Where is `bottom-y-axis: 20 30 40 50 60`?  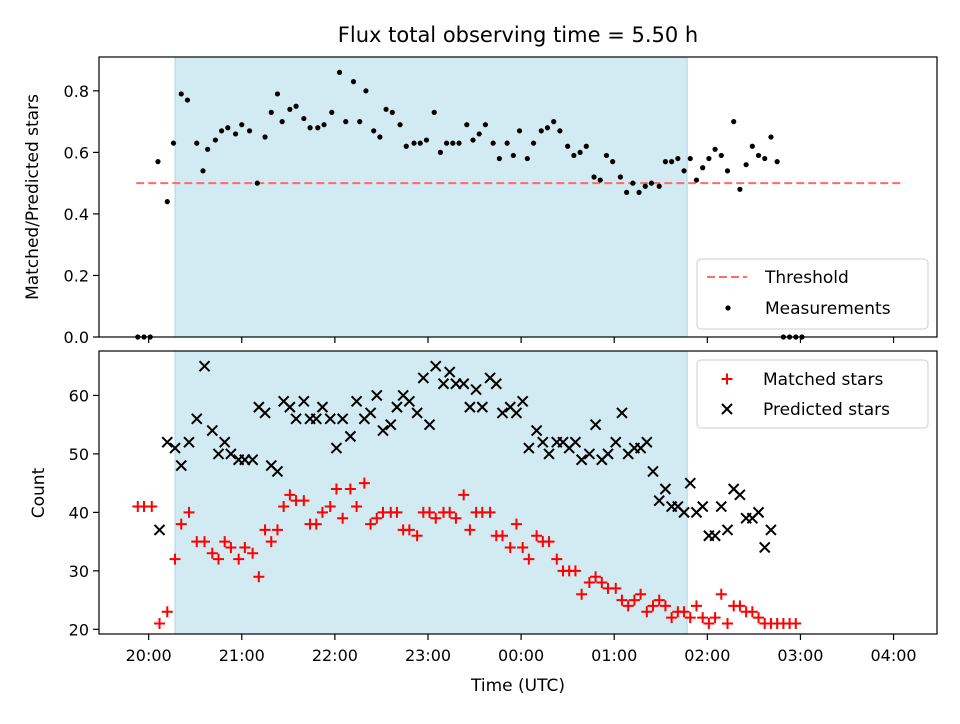 bottom-y-axis: 20 30 40 50 60 is located at coordinates (84, 512).